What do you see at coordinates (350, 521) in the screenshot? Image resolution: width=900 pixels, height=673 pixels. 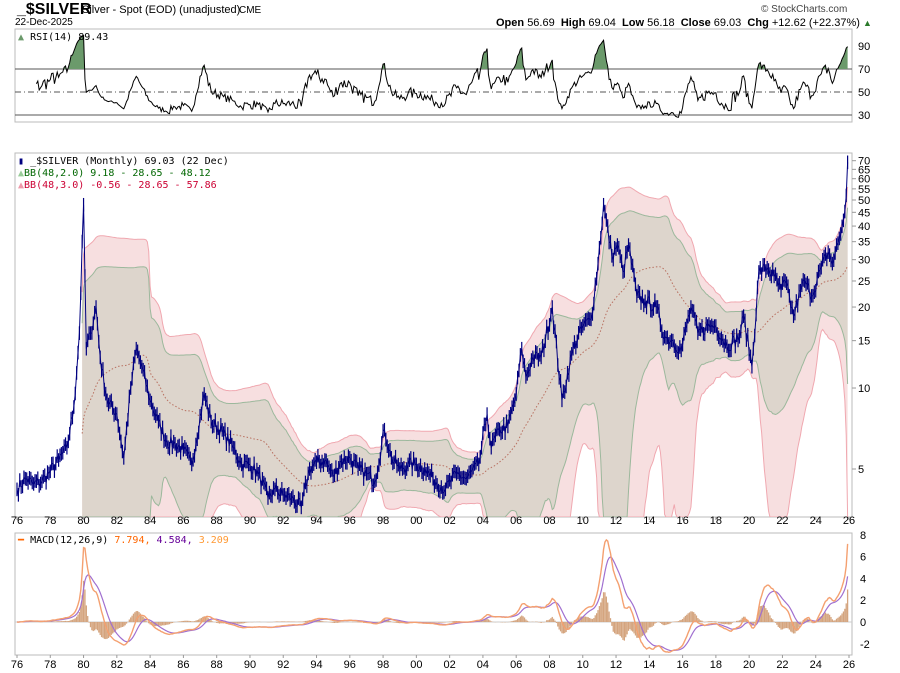 I see `x-tick-label-mid: 96` at bounding box center [350, 521].